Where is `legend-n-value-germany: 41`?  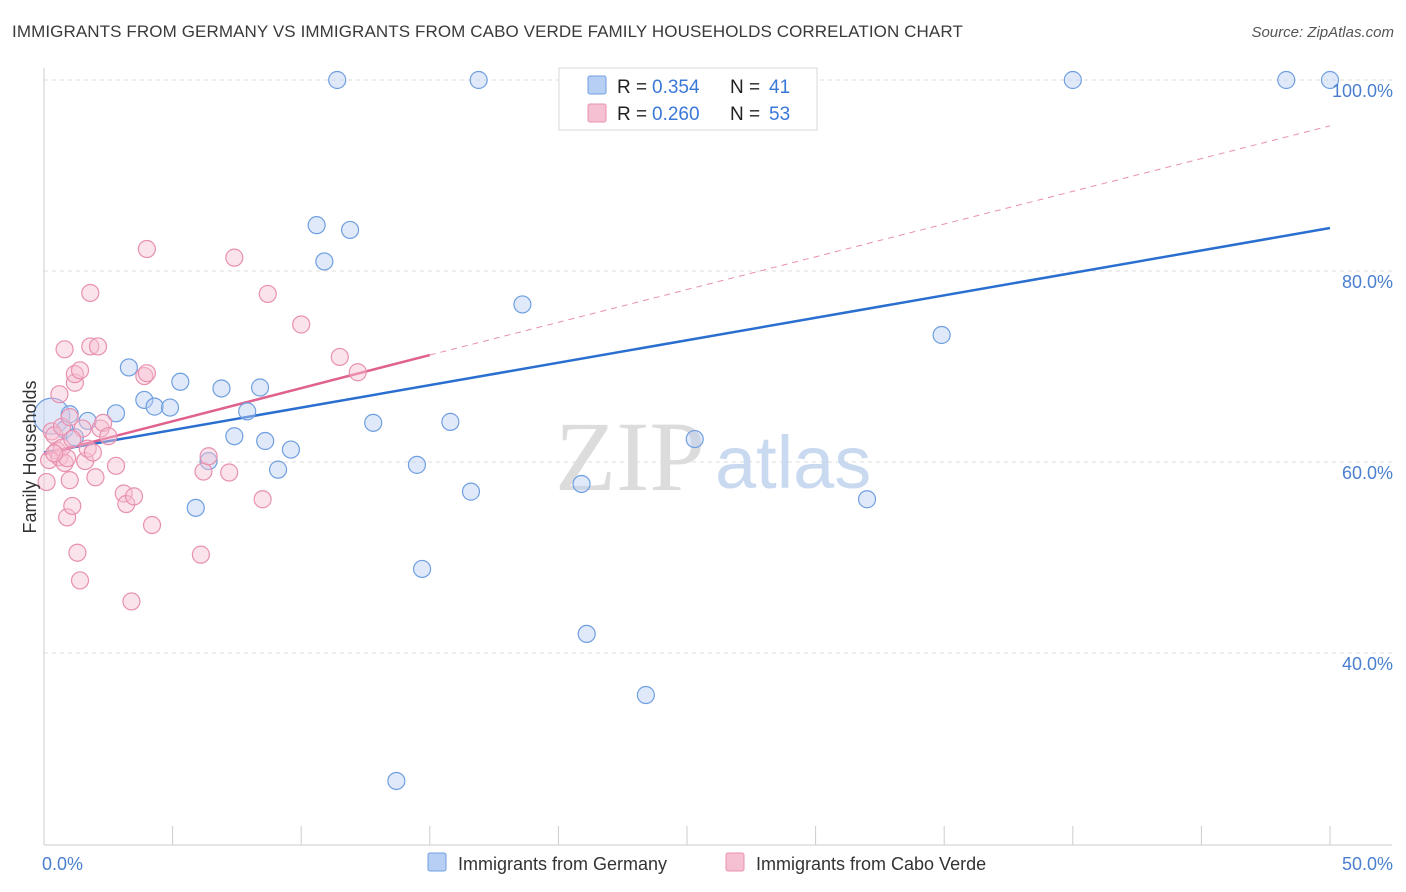
legend-n-value-germany: 41 is located at coordinates (779, 87).